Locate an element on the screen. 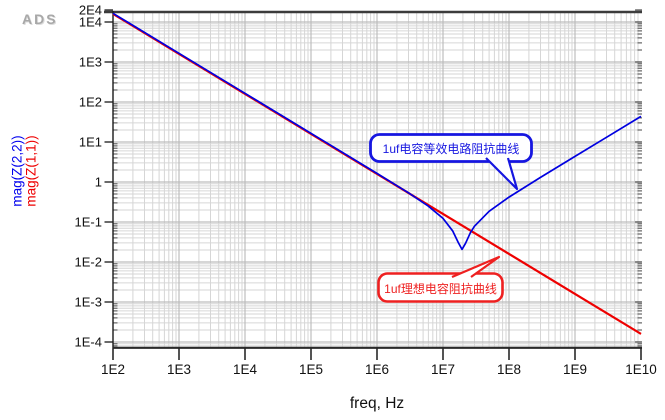 The image size is (665, 420). svg-text: 1E5 is located at coordinates (311, 369).